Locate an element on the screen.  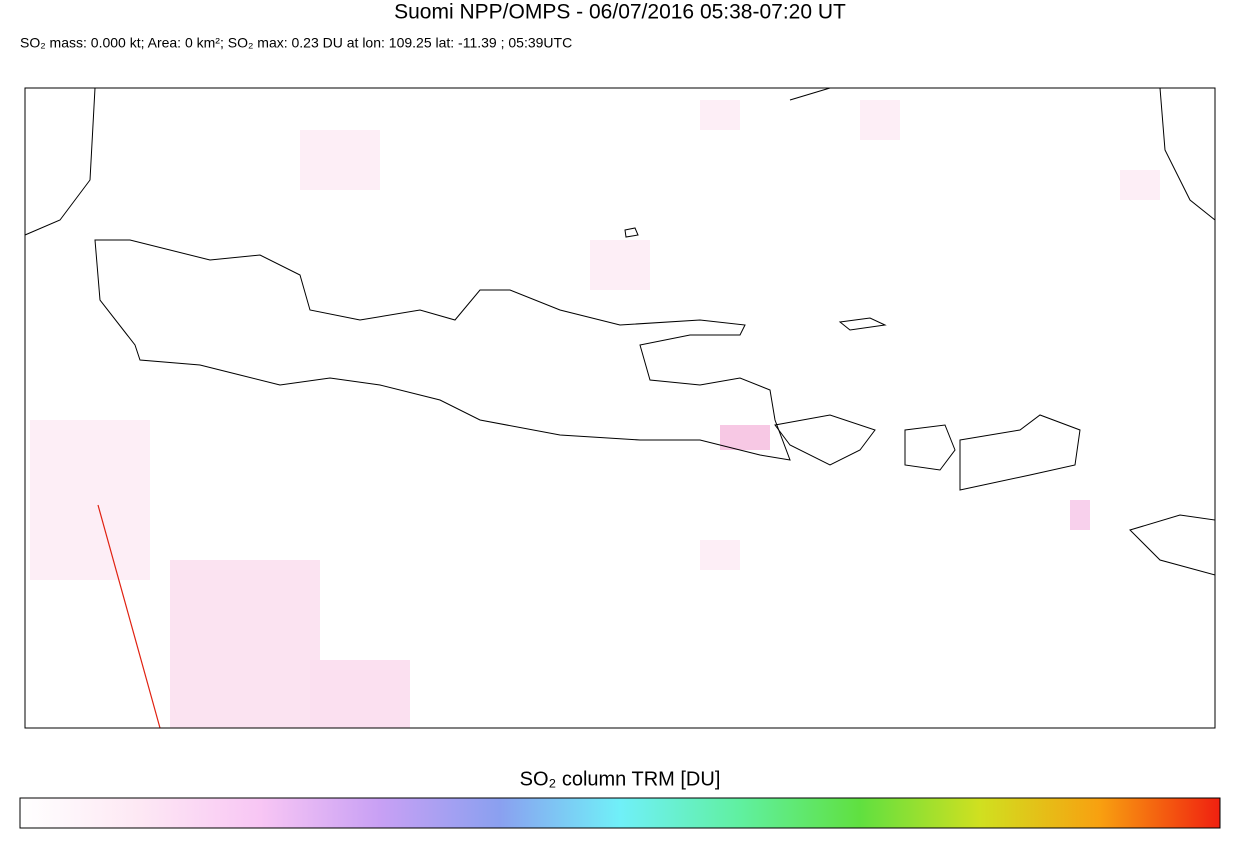
sumbawa-coast is located at coordinates (1020, 452).